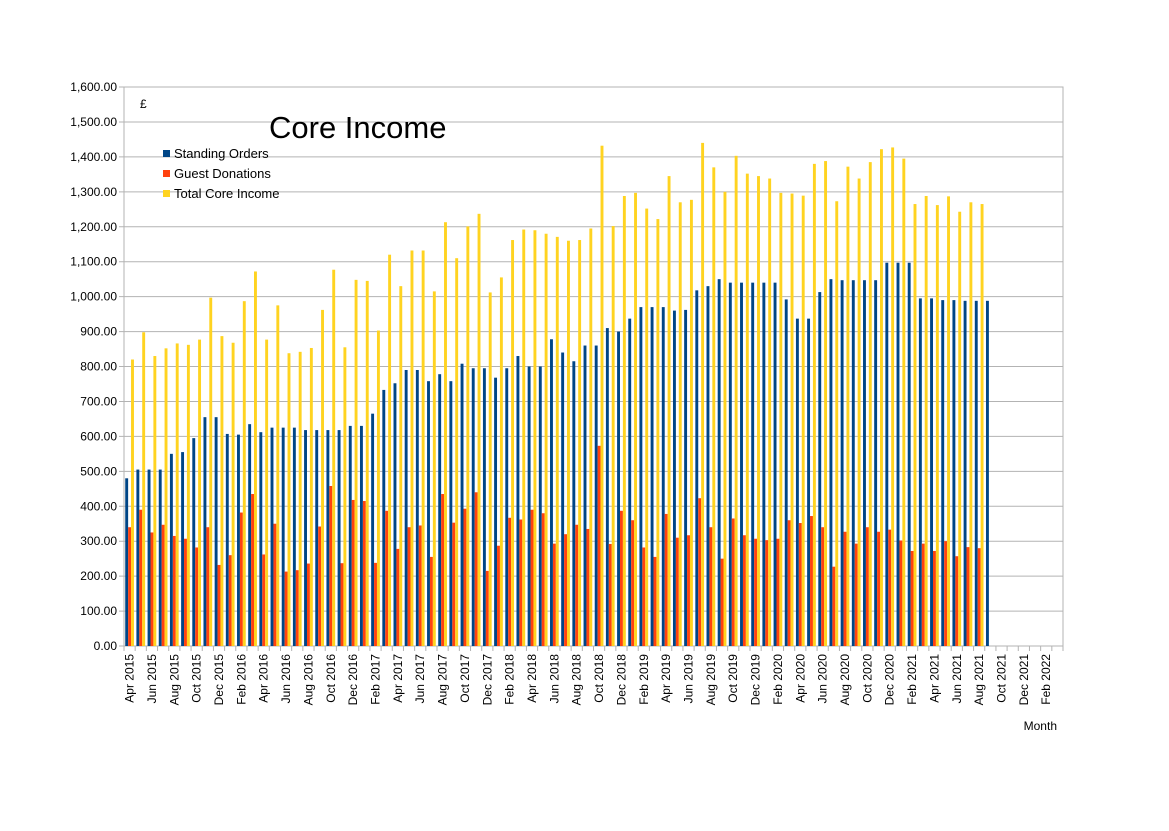 Image resolution: width=1169 pixels, height=831 pixels. What do you see at coordinates (1002, 678) in the screenshot?
I see `x-tick-label: Oct 2021` at bounding box center [1002, 678].